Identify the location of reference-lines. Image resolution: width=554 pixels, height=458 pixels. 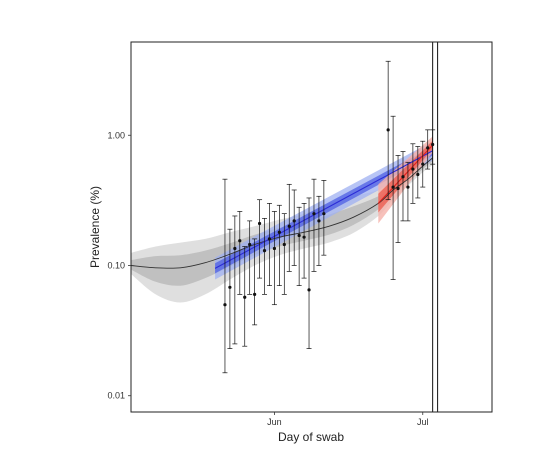
(435, 227).